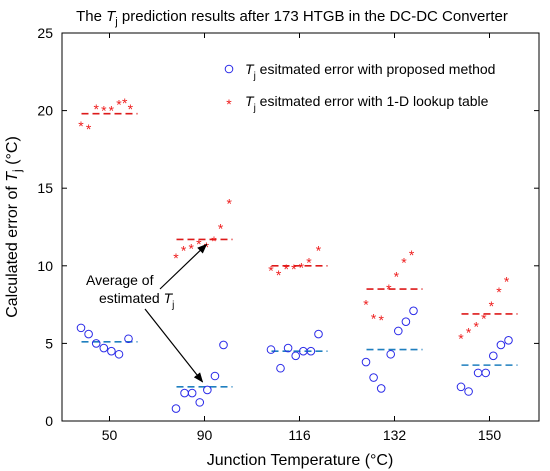  What do you see at coordinates (490, 435) in the screenshot?
I see `x-tick-label: 150` at bounding box center [490, 435].